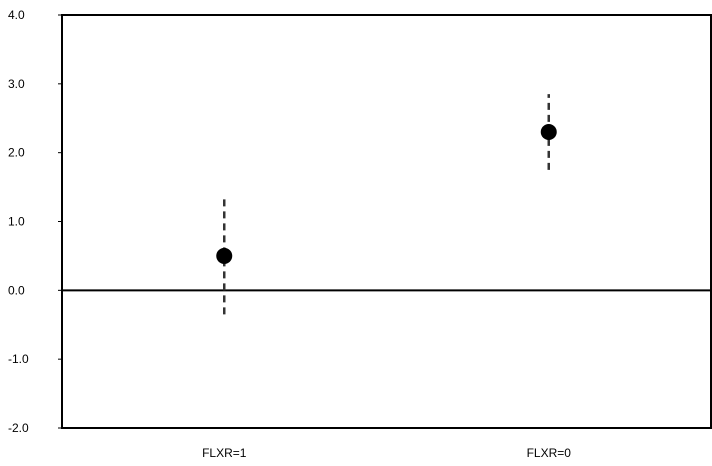 The image size is (712, 466). Describe the element at coordinates (16, 222) in the screenshot. I see `y-tick-label: 1.0` at that location.